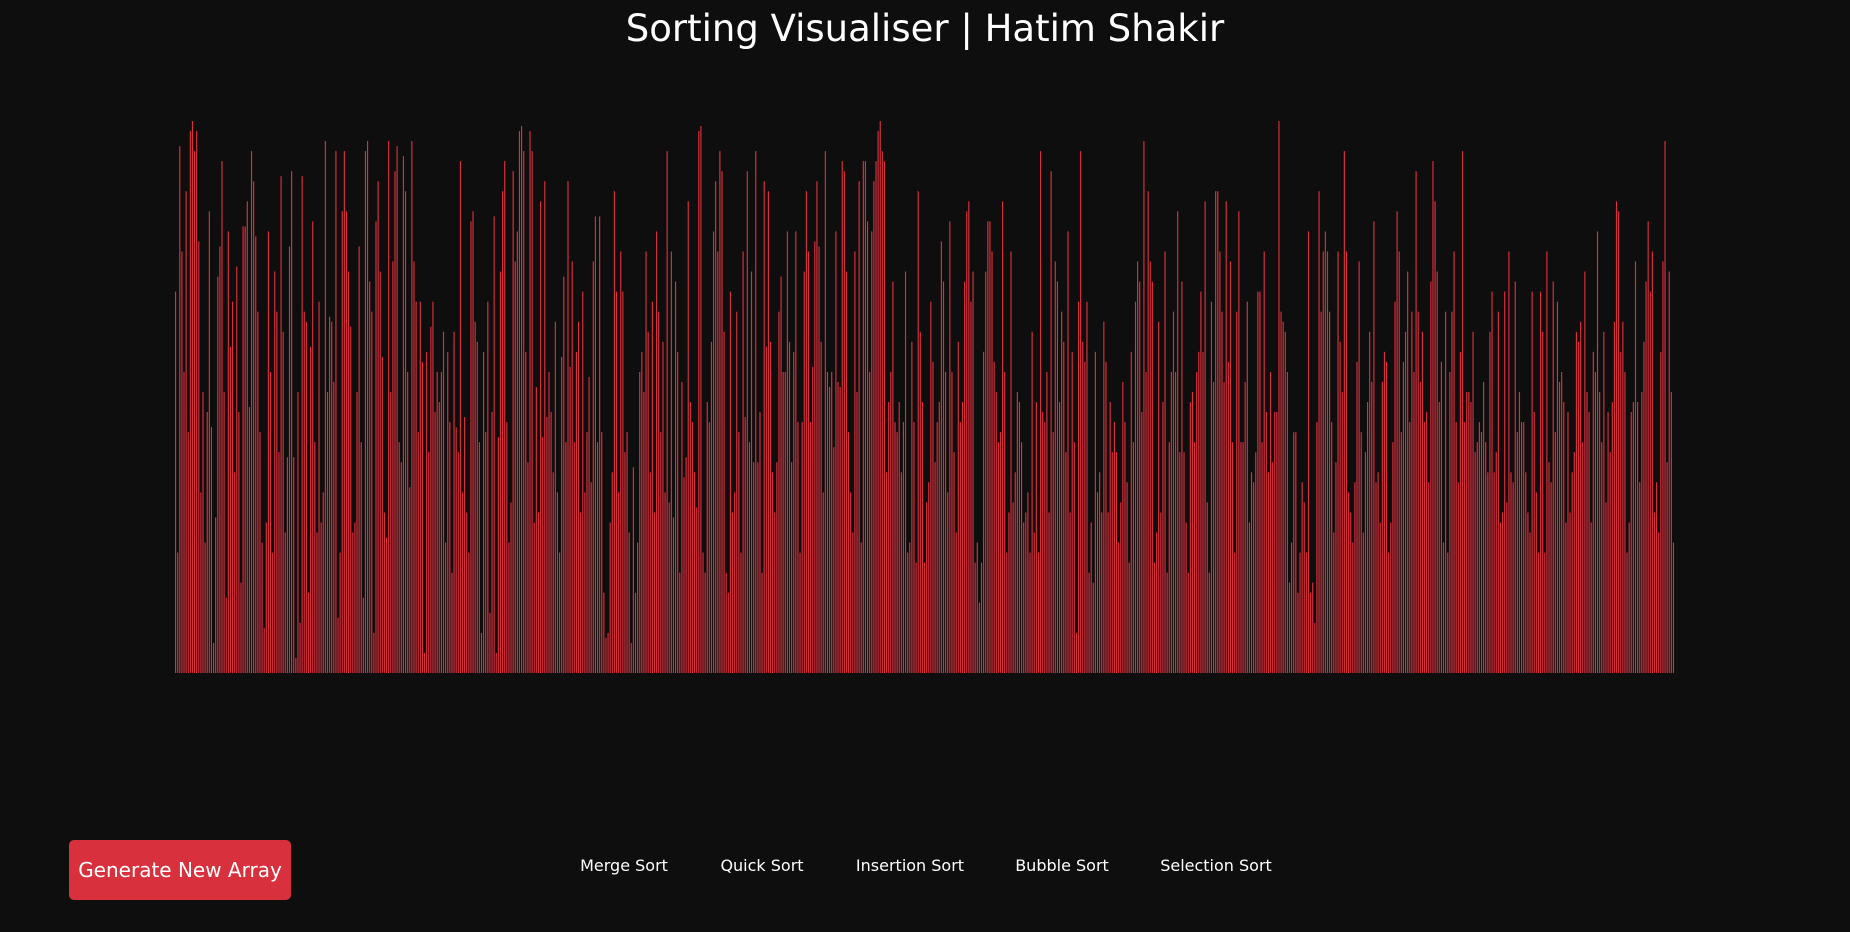 Image resolution: width=1850 pixels, height=932 pixels. Describe the element at coordinates (910, 865) in the screenshot. I see `insertion-sort-button: Insertion Sort` at that location.